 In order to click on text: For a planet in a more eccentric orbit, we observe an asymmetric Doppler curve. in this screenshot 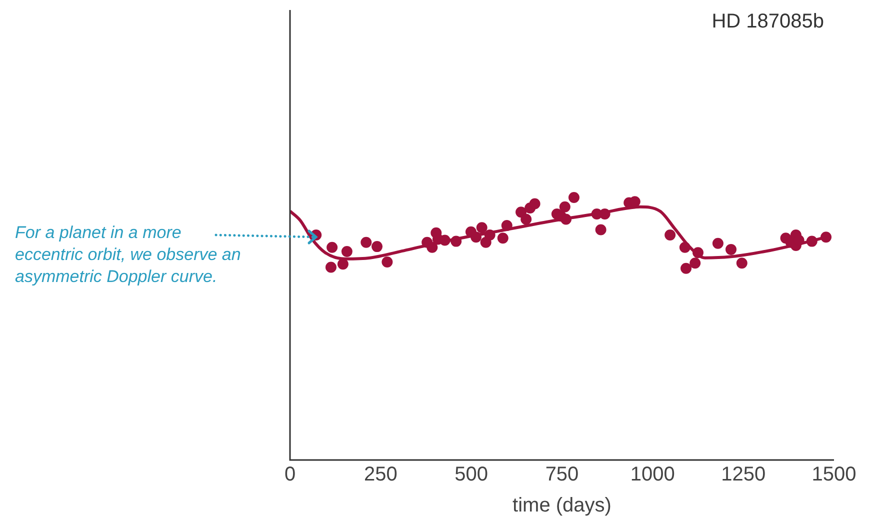, I will do `click(128, 255)`.